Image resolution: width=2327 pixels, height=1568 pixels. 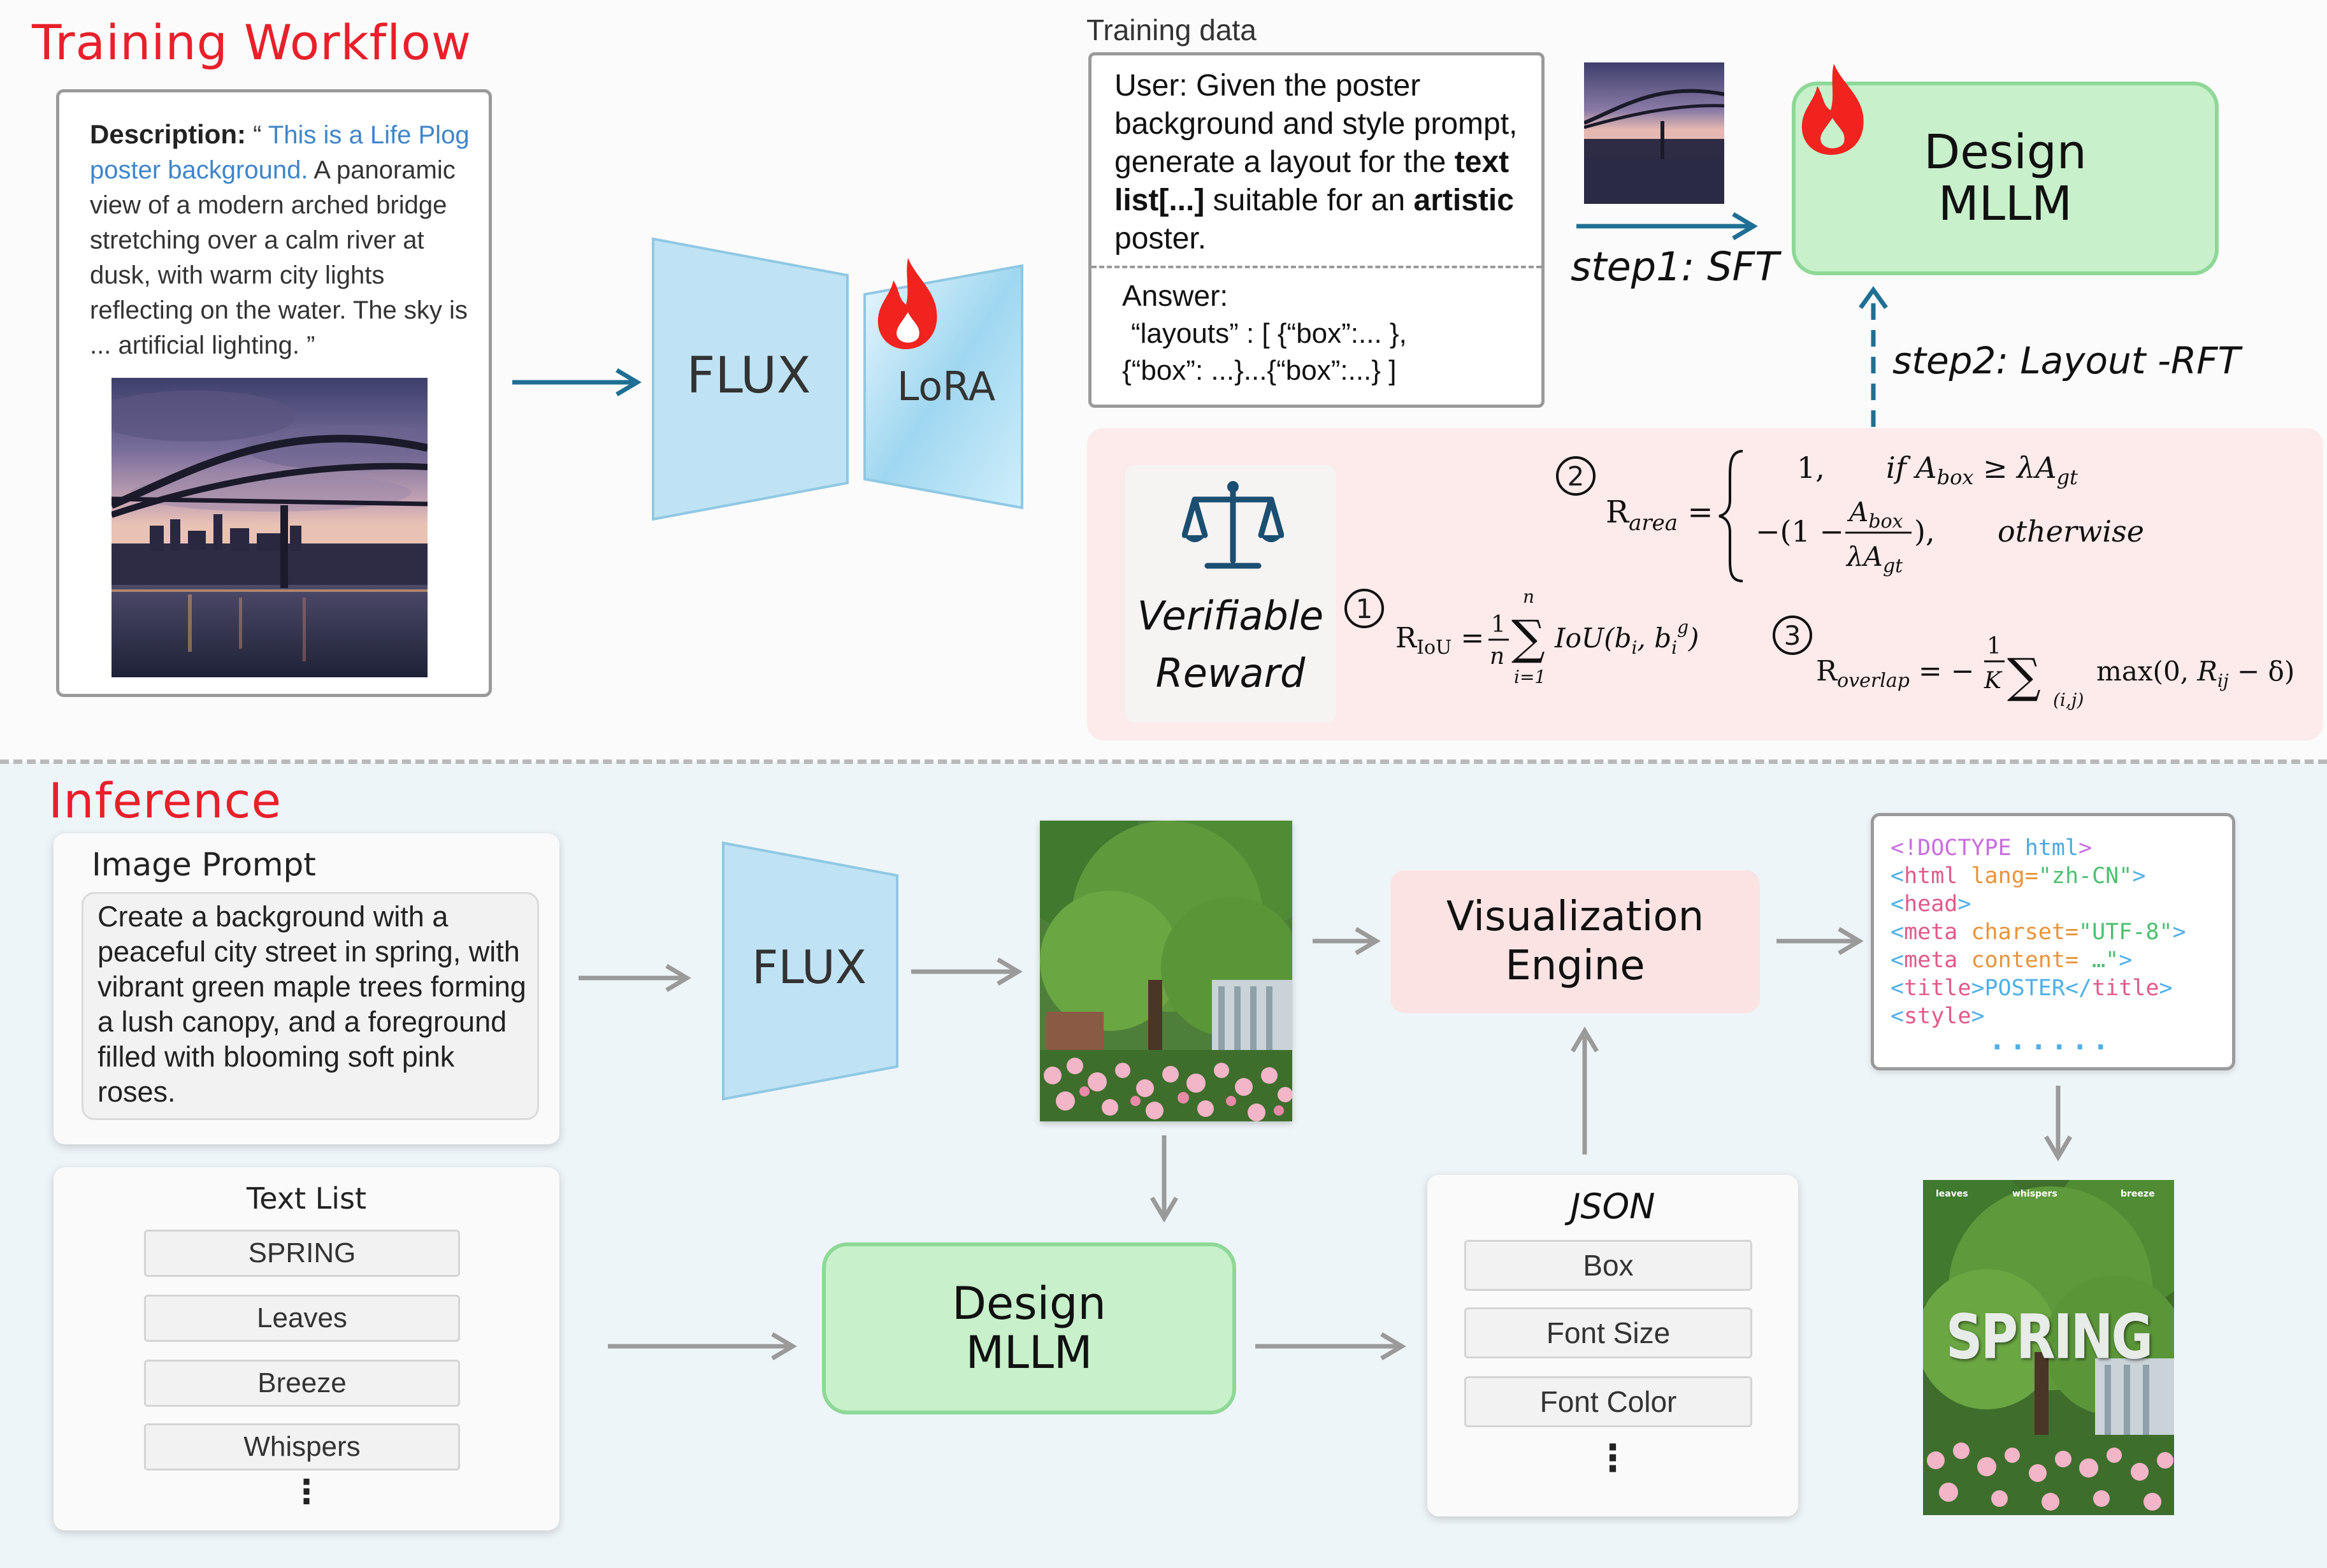 I want to click on code-line: <style>, so click(x=2038, y=1016).